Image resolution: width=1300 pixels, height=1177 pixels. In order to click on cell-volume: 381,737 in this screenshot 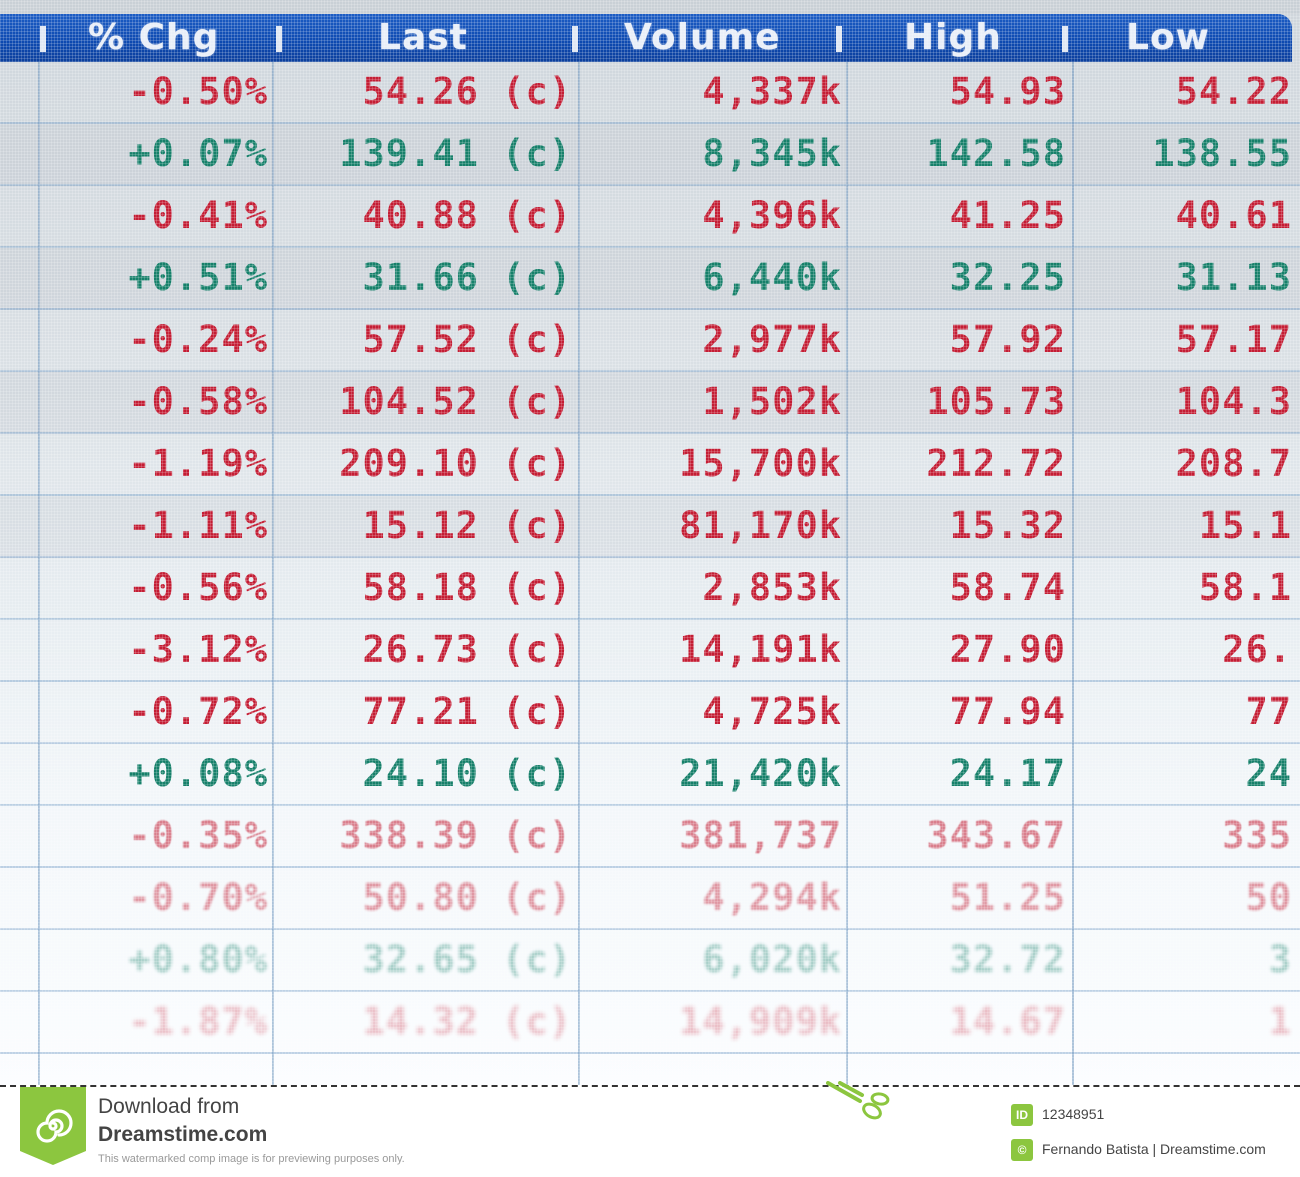, I will do `click(760, 835)`.